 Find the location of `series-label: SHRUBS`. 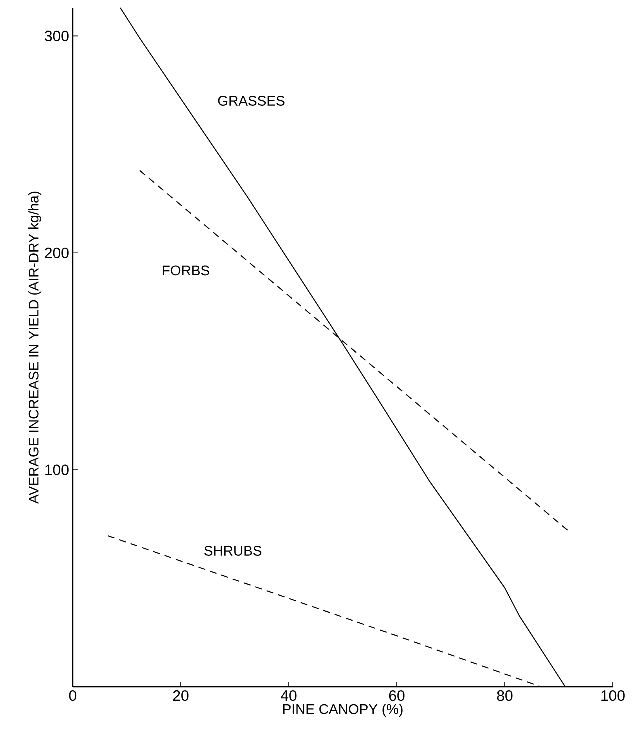

series-label: SHRUBS is located at coordinates (233, 551).